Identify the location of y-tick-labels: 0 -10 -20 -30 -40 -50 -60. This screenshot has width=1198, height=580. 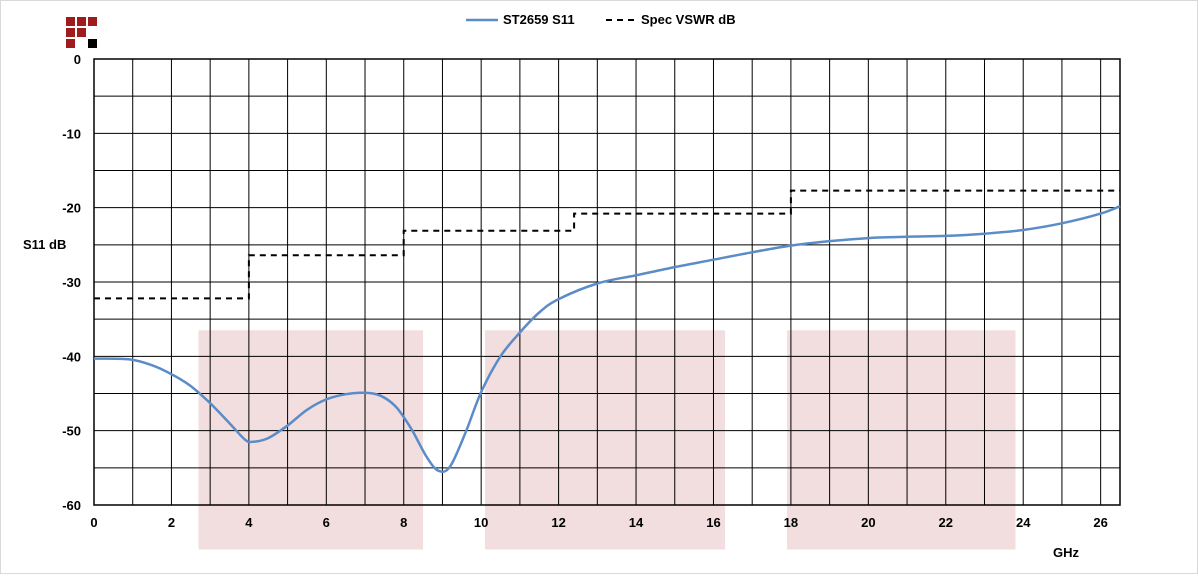
(71, 282).